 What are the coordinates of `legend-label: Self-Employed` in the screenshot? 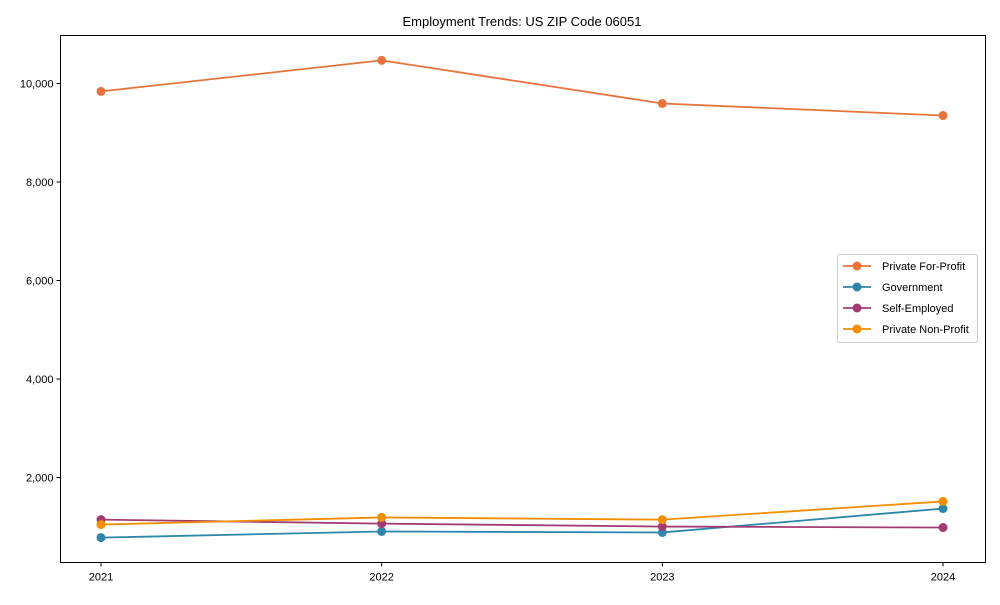 It's located at (918, 309).